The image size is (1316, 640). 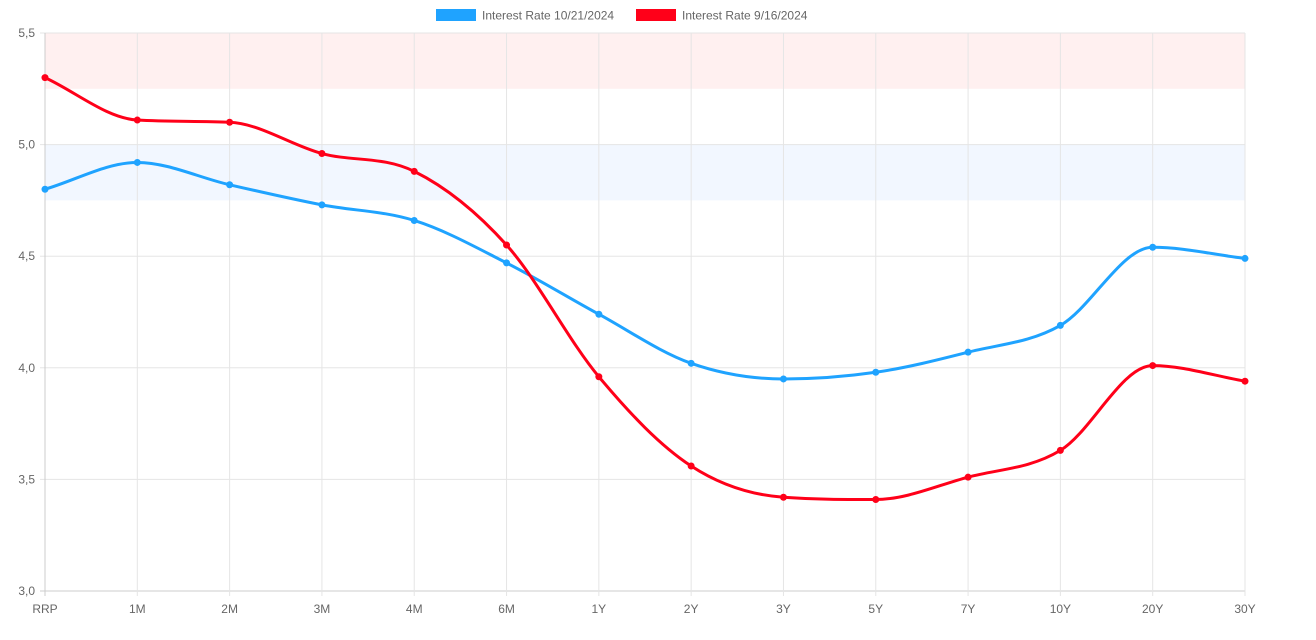 What do you see at coordinates (745, 16) in the screenshot?
I see `legend-label: Interest Rate 9/16/2024` at bounding box center [745, 16].